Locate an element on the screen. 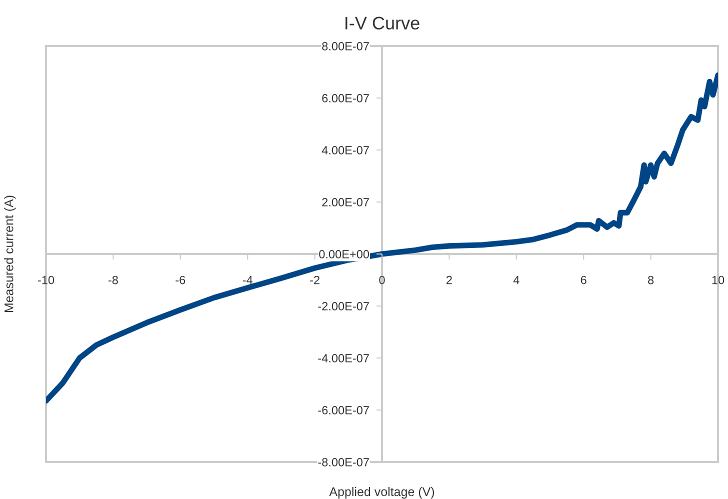  y-tick-label: 0.00E+00 is located at coordinates (344, 254).